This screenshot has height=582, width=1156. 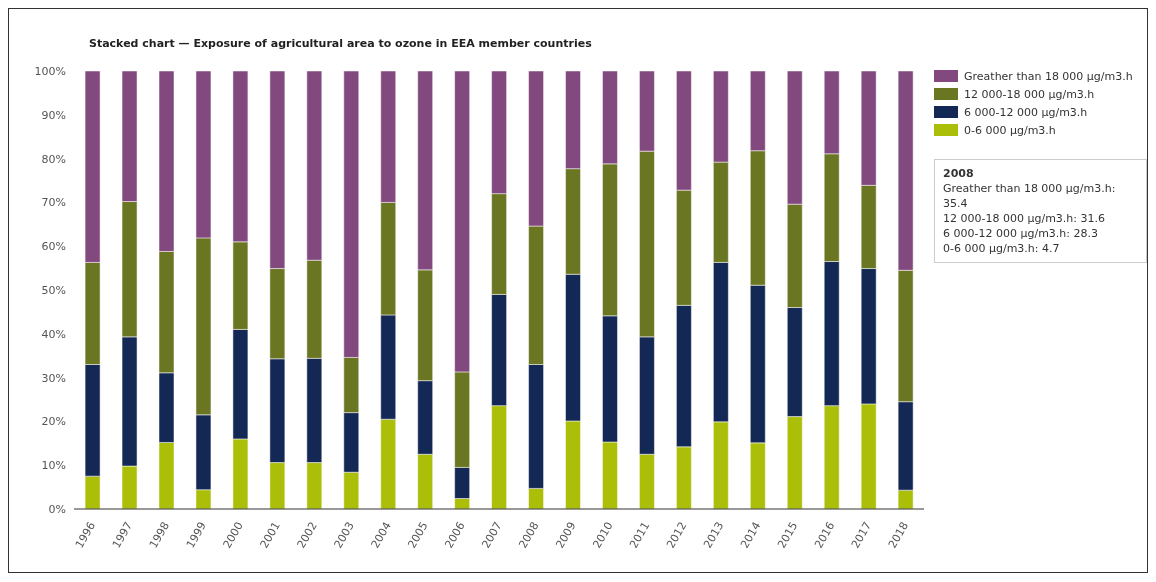 I want to click on text: 12 000-18 000 µg/m3.h: 31.6, so click(x=1024, y=218).